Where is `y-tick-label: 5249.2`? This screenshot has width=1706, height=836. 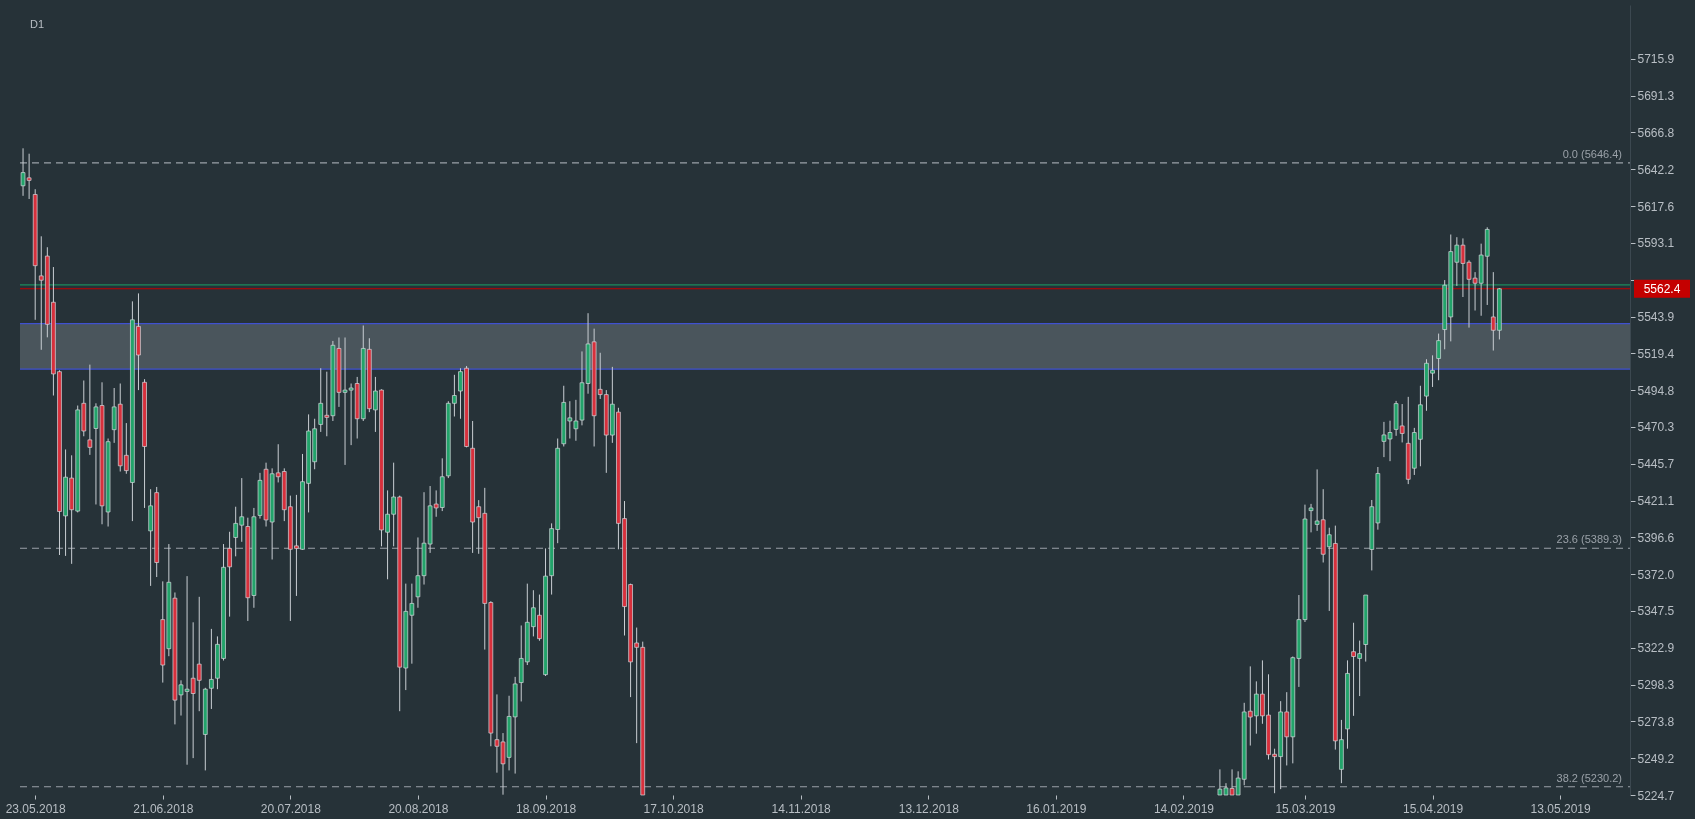 y-tick-label: 5249.2 is located at coordinates (1656, 758).